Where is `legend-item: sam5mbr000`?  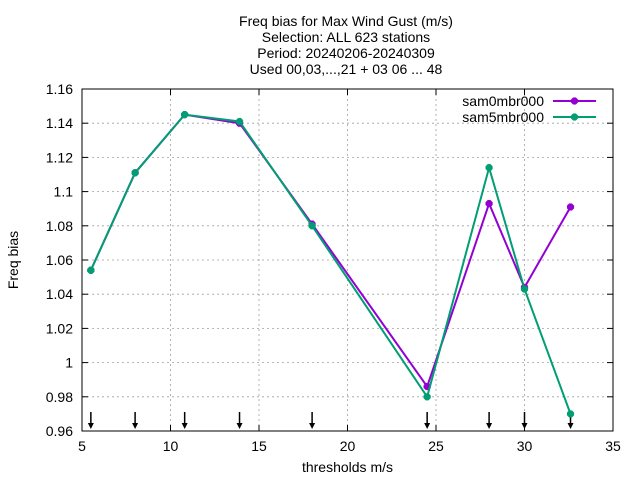
legend-item: sam5mbr000 is located at coordinates (529, 117).